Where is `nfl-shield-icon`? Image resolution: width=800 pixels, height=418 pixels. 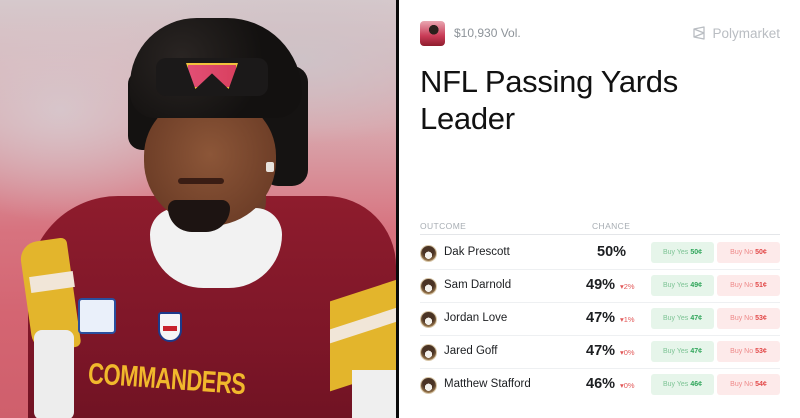
nfl-shield-icon is located at coordinates (170, 327).